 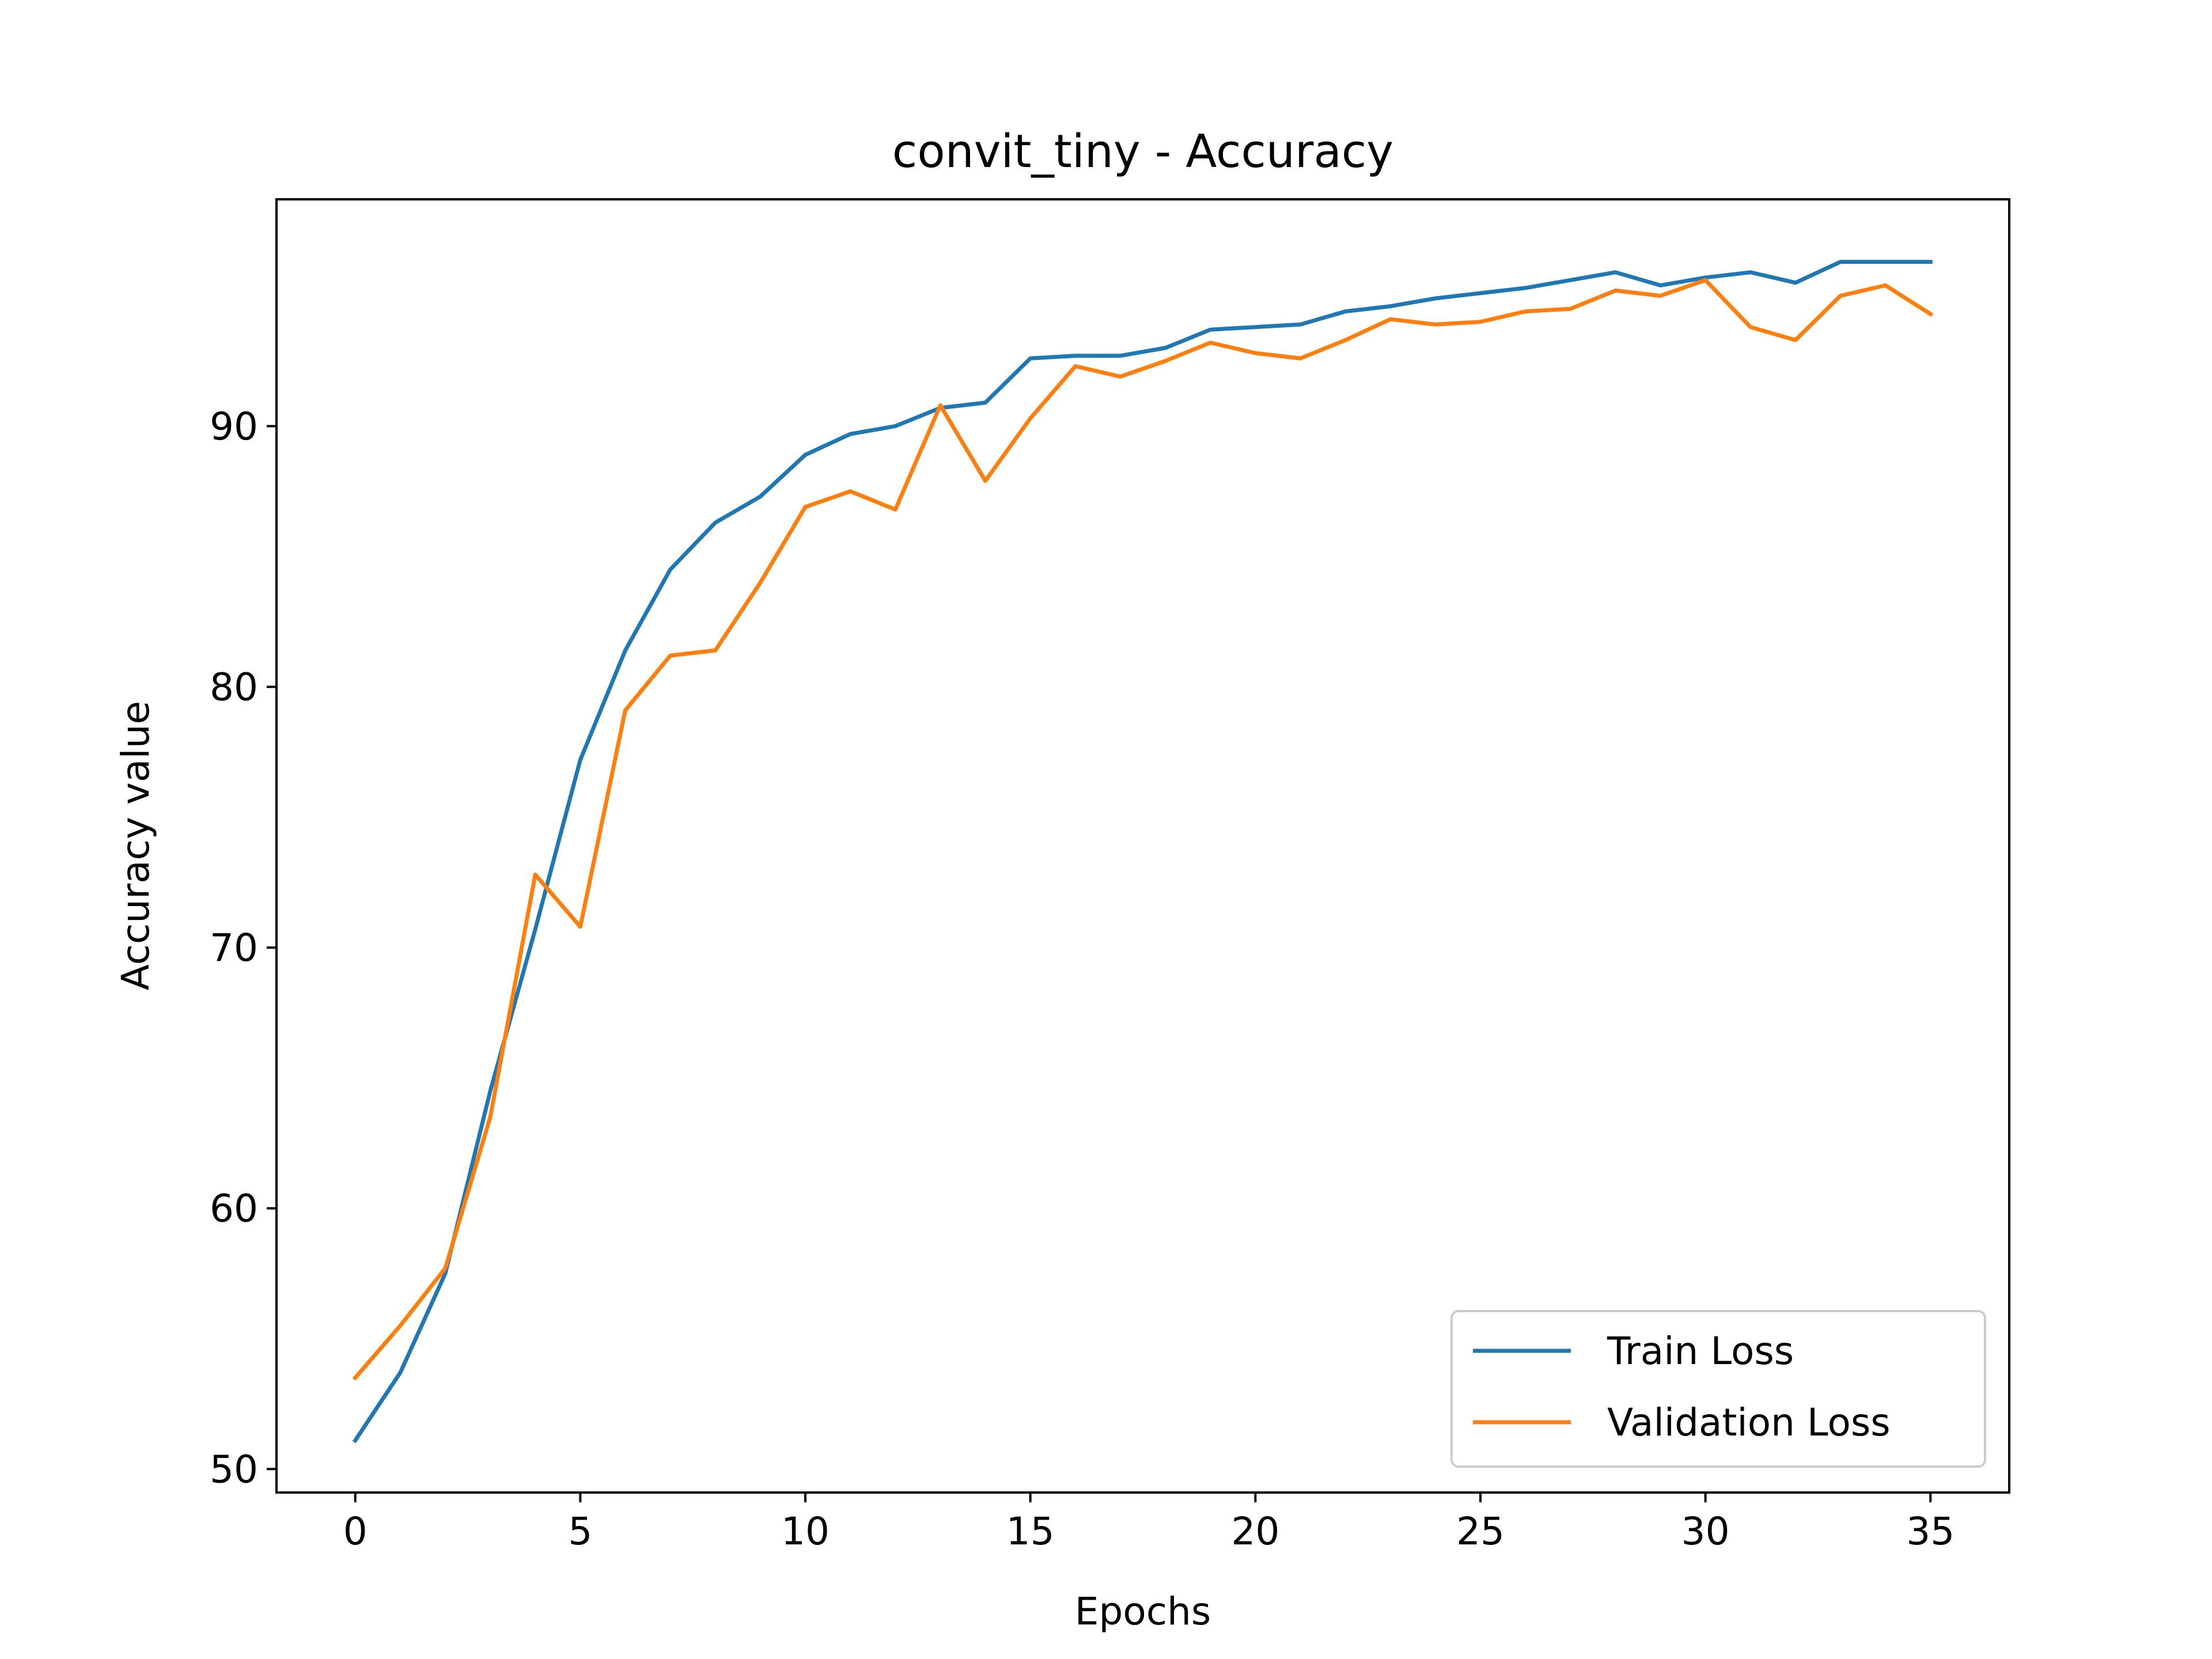 What do you see at coordinates (1749, 1422) in the screenshot?
I see `legend-label-validation: Validation Loss` at bounding box center [1749, 1422].